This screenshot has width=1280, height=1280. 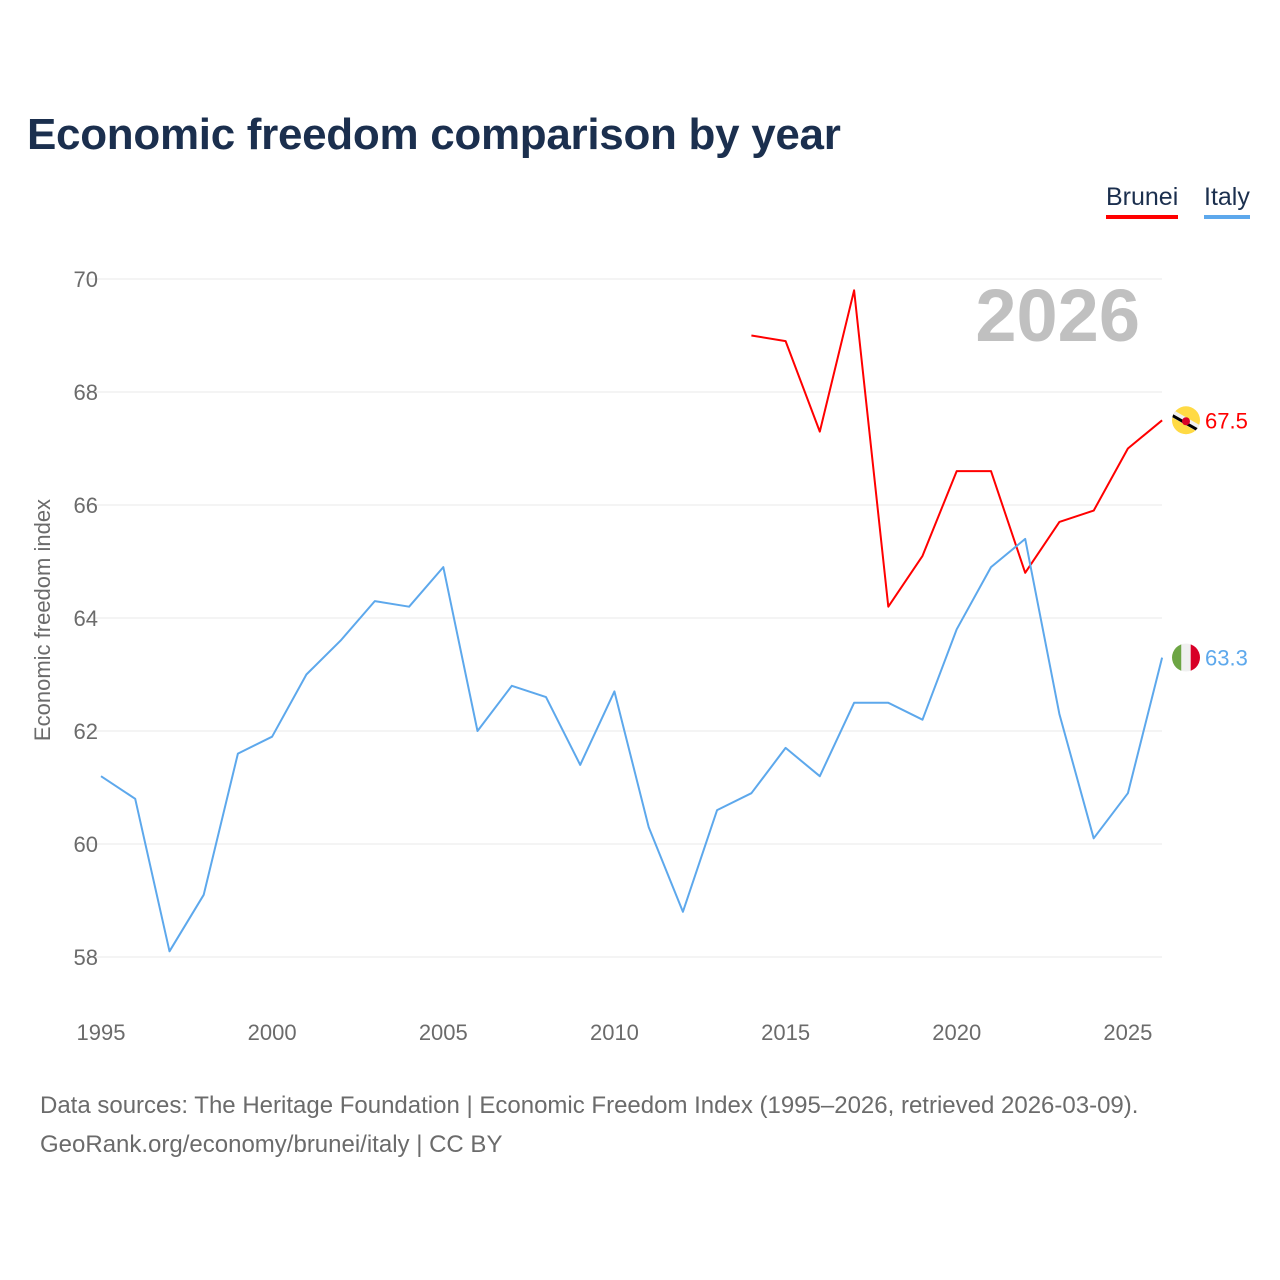 What do you see at coordinates (785, 1032) in the screenshot?
I see `x-tick-label: 2015` at bounding box center [785, 1032].